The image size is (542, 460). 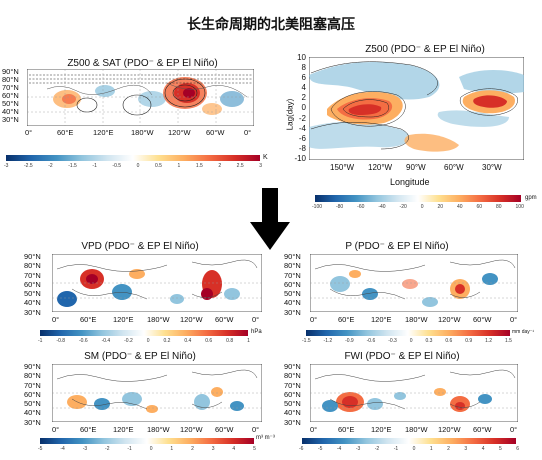 I want to click on cb-tick: -100, so click(x=317, y=207).